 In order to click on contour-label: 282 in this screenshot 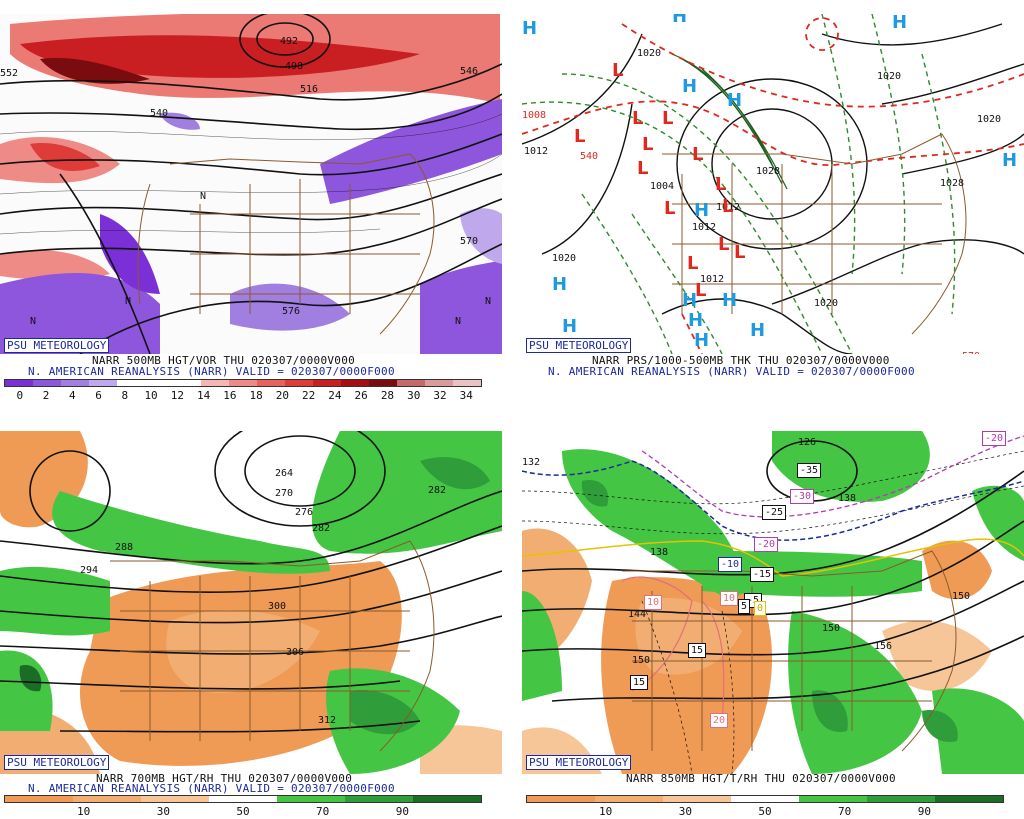, I will do `click(321, 528)`.